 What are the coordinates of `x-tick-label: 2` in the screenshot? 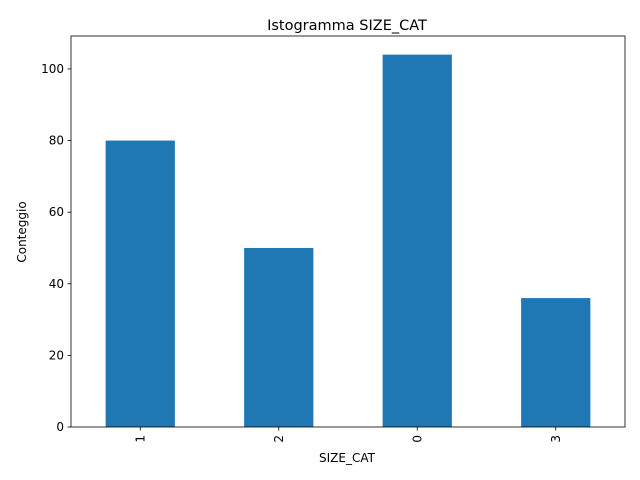 It's located at (279, 439).